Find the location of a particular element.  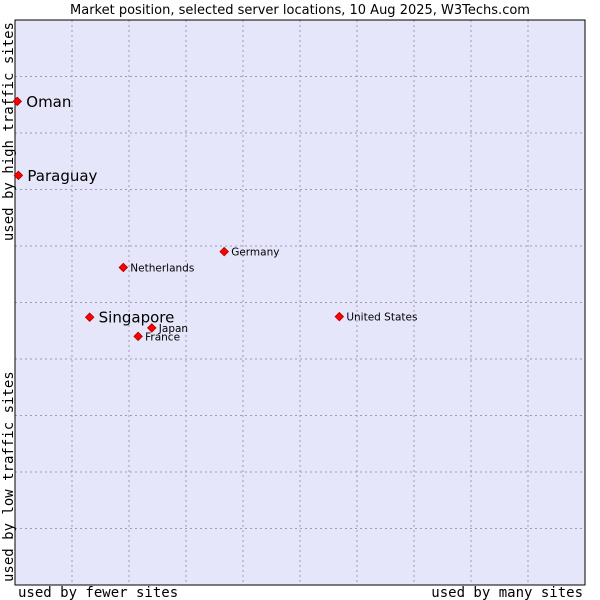

point-label: United States is located at coordinates (381, 318).